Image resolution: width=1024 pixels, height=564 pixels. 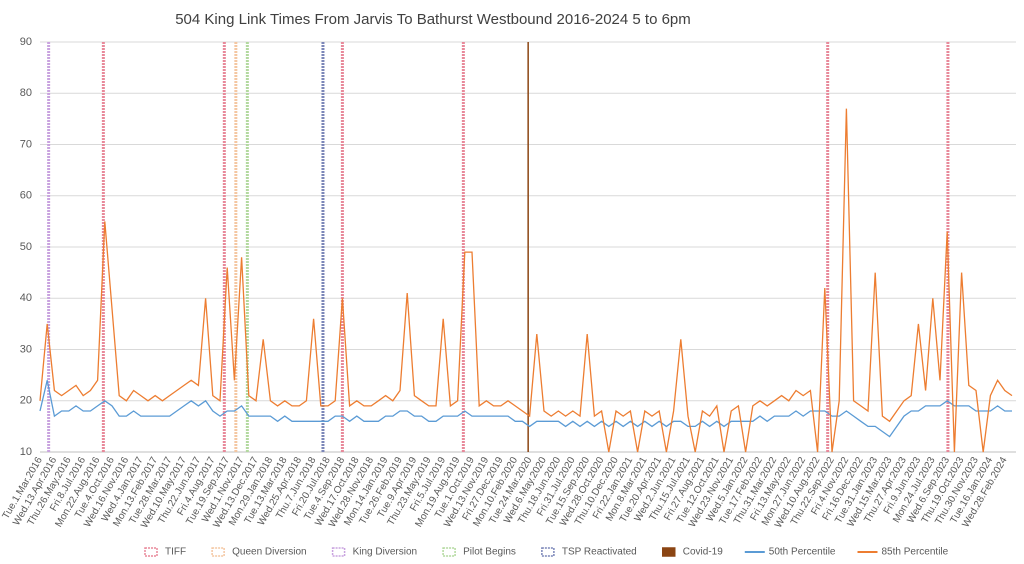 I want to click on y-tick-label: 10, so click(x=26, y=452).